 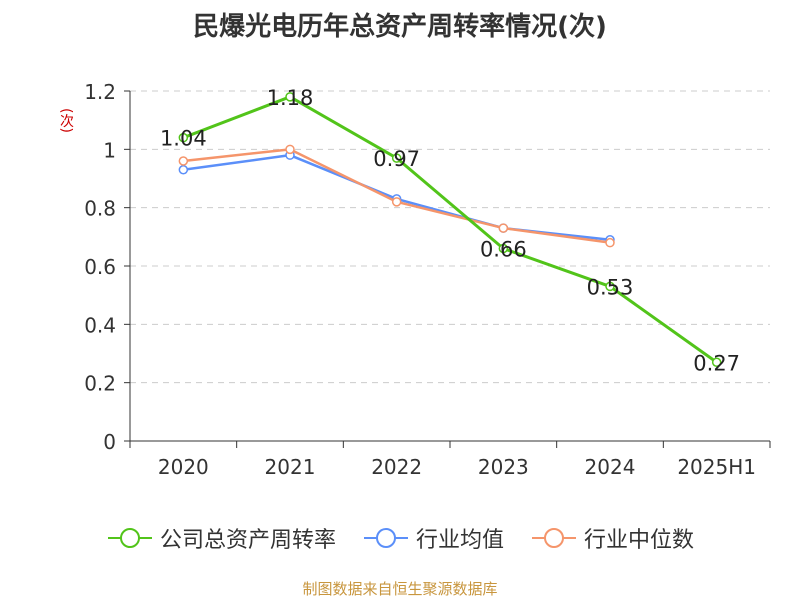 I want to click on data-label: 0.97, so click(x=396, y=159).